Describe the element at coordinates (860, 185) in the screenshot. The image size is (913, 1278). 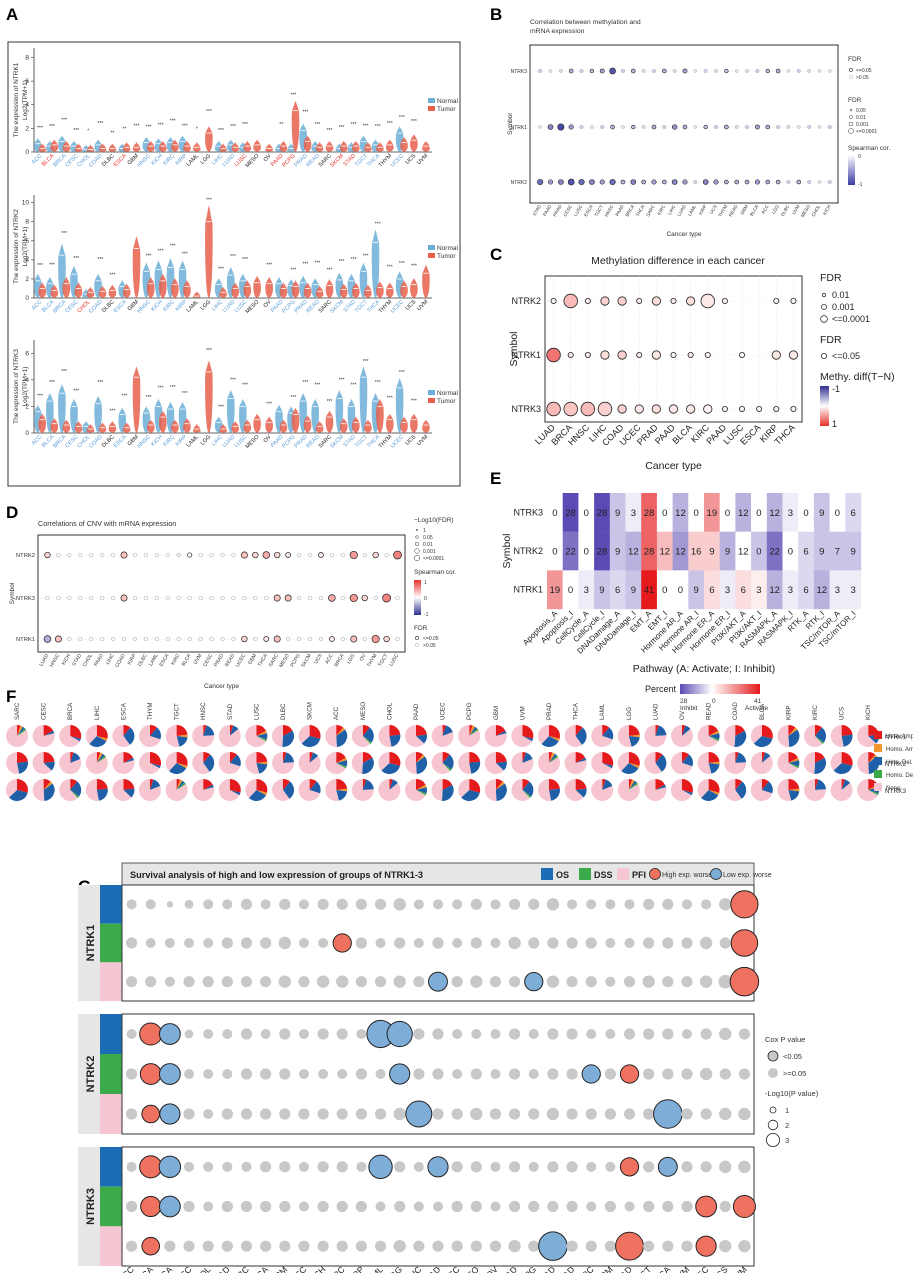
I see `legend-color-tick: -1` at that location.